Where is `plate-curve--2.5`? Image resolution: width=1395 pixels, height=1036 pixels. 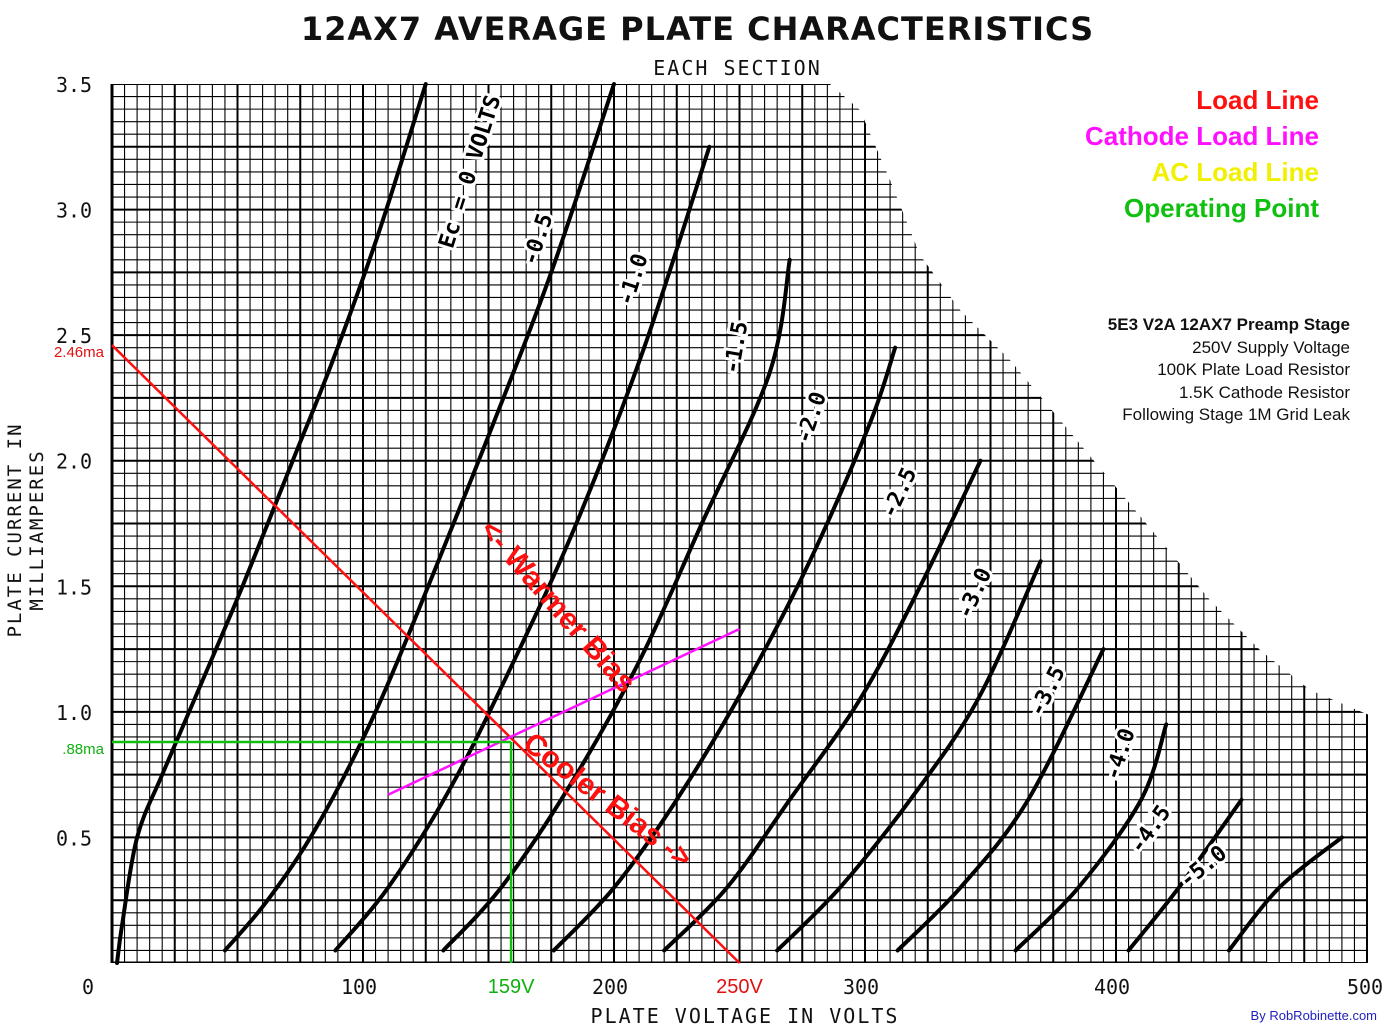 plate-curve--2.5 is located at coordinates (822, 705).